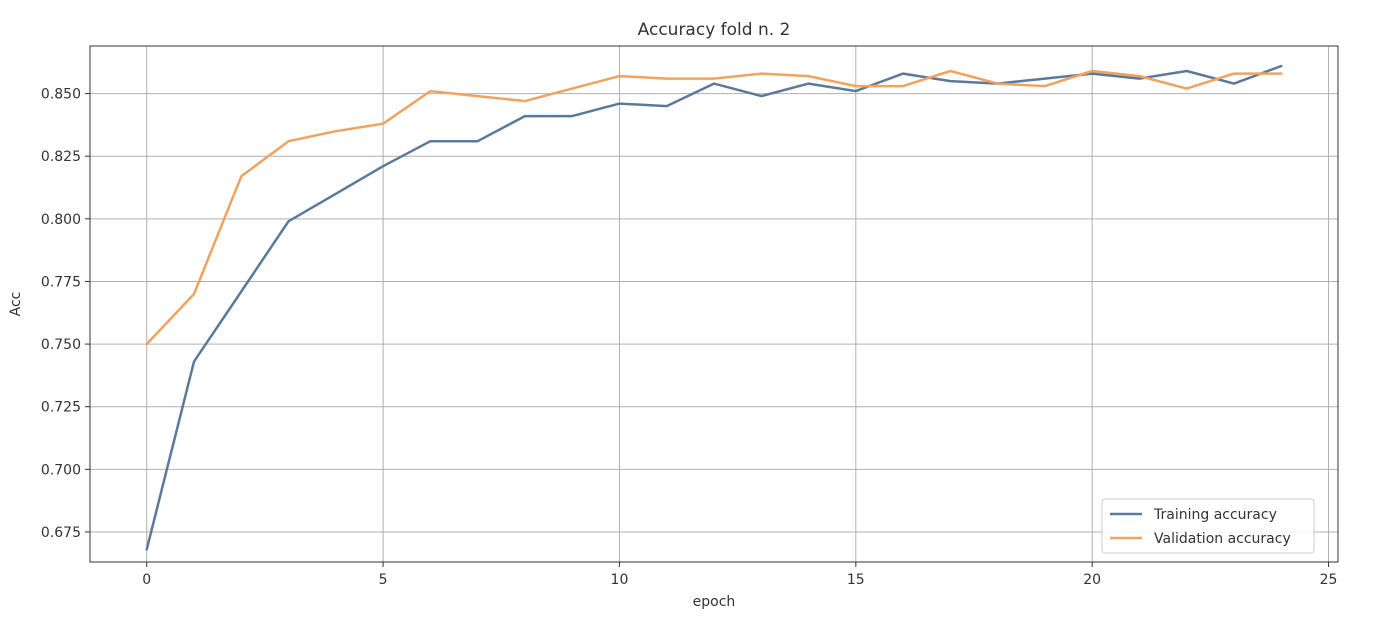  I want to click on y-tick-label: 0.825, so click(61, 157).